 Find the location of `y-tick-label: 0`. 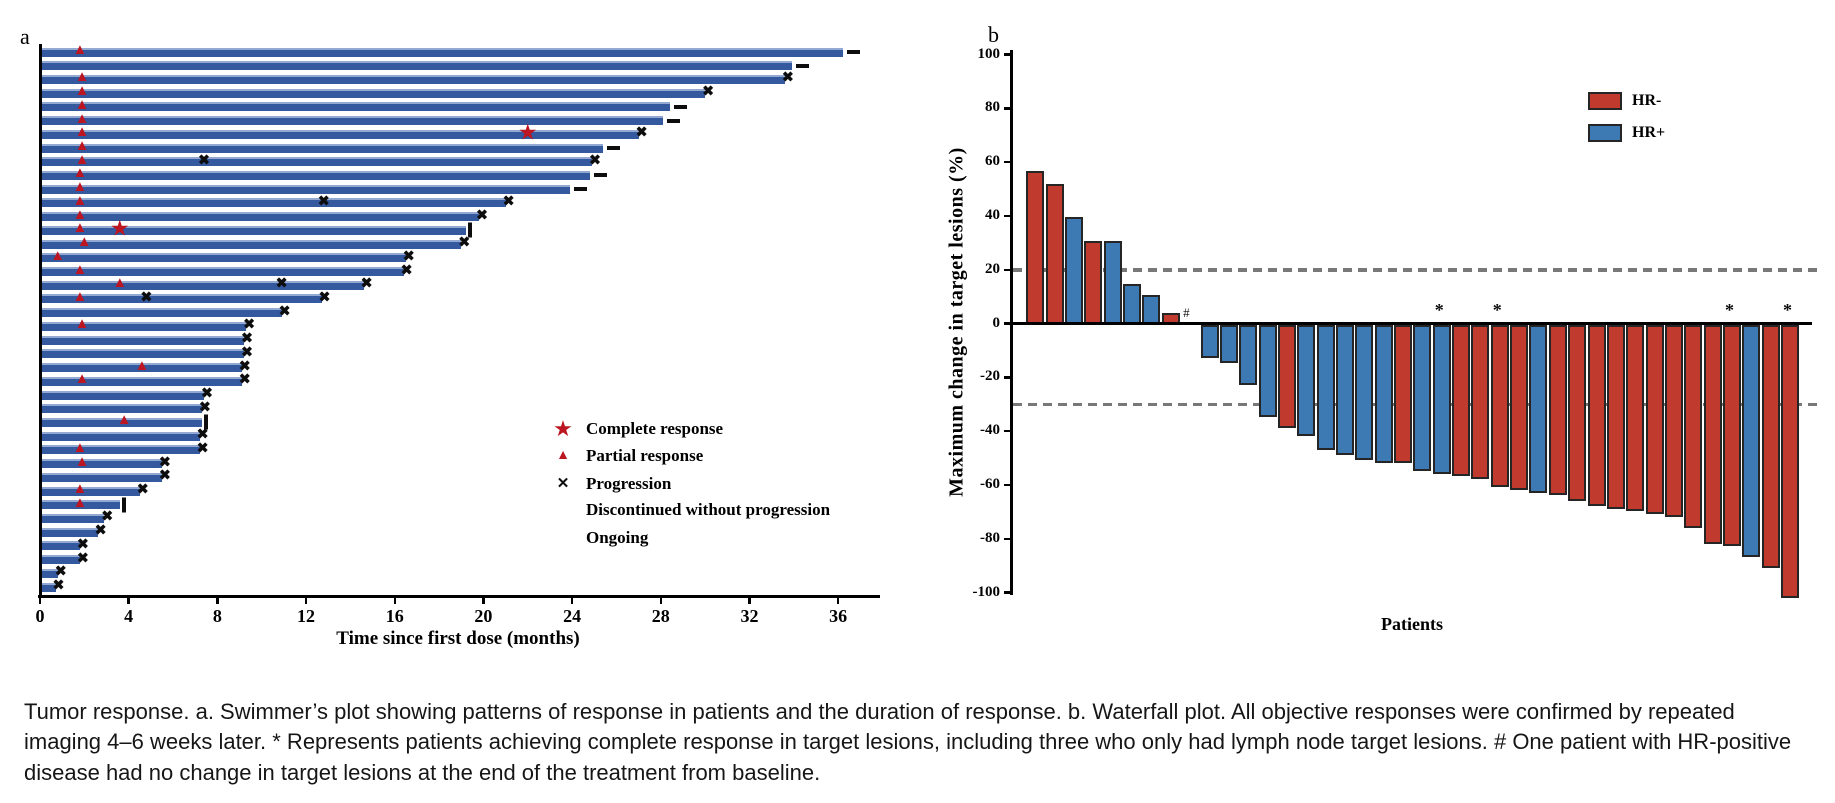

y-tick-label: 0 is located at coordinates (996, 322).